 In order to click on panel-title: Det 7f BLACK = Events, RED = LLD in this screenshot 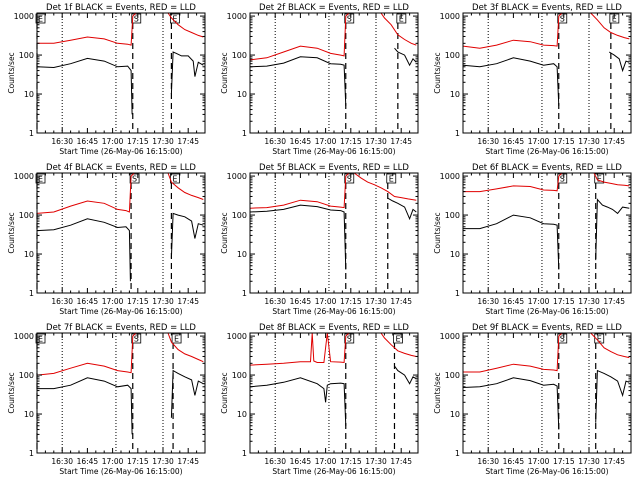, I will do `click(121, 328)`.